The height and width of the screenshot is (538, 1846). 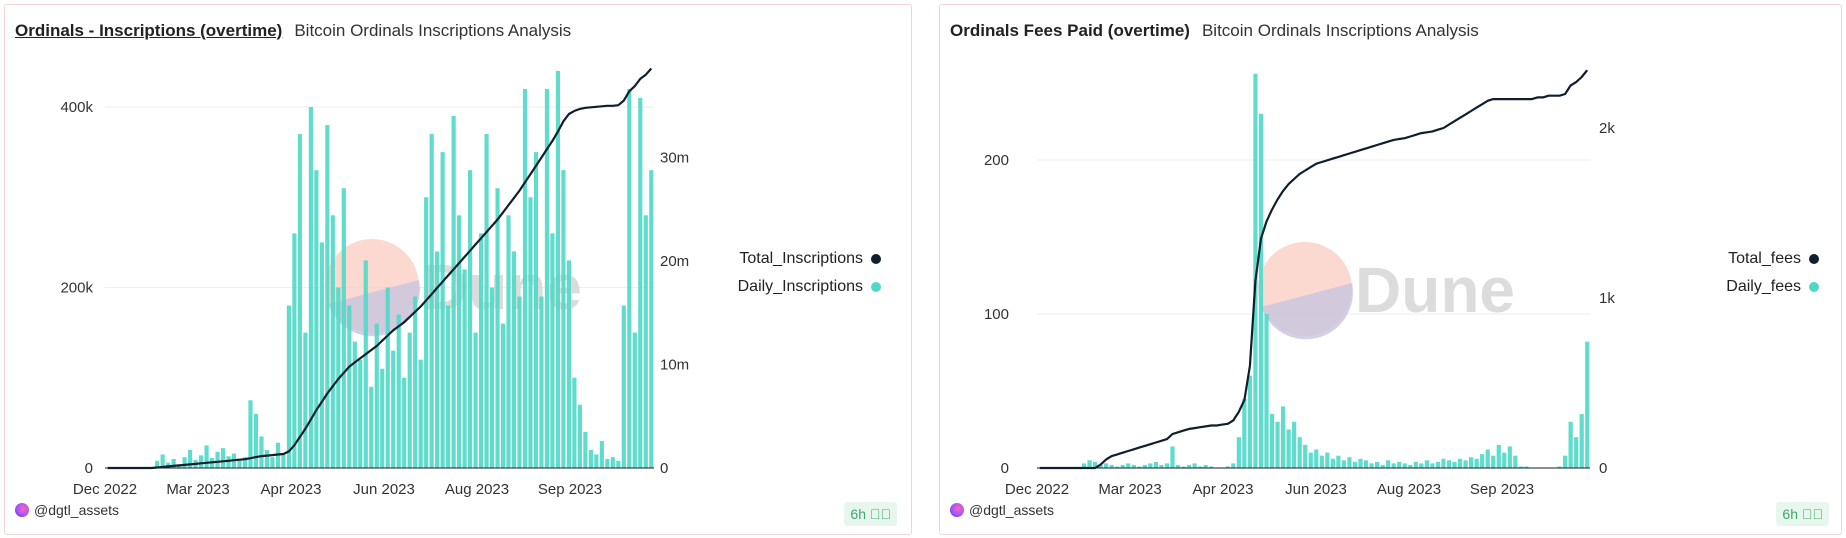 What do you see at coordinates (149, 30) in the screenshot?
I see `chart-title-link: Ordinals - Inscriptions (overtime)` at bounding box center [149, 30].